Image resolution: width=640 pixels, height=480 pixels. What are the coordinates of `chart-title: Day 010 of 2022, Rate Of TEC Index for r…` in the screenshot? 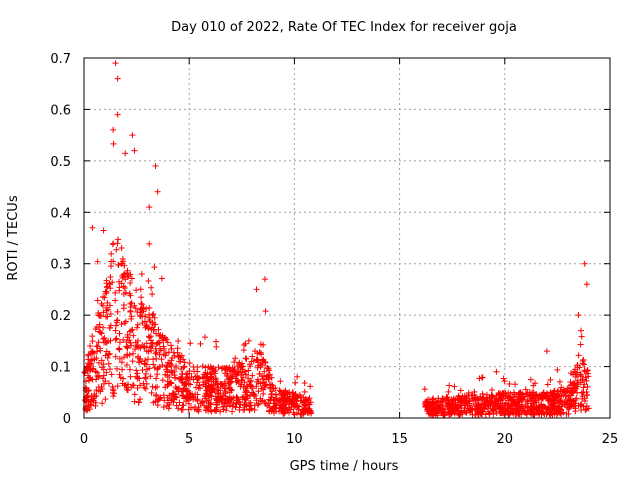 It's located at (344, 27).